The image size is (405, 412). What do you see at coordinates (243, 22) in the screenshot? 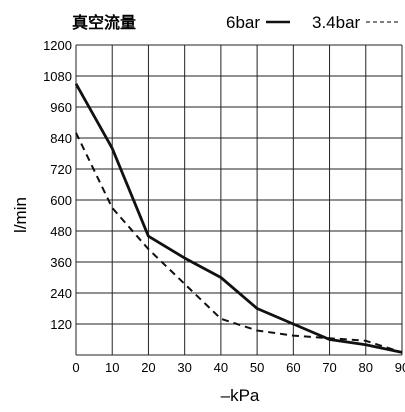
I see `legend-label-6bar: 6bar` at bounding box center [243, 22].